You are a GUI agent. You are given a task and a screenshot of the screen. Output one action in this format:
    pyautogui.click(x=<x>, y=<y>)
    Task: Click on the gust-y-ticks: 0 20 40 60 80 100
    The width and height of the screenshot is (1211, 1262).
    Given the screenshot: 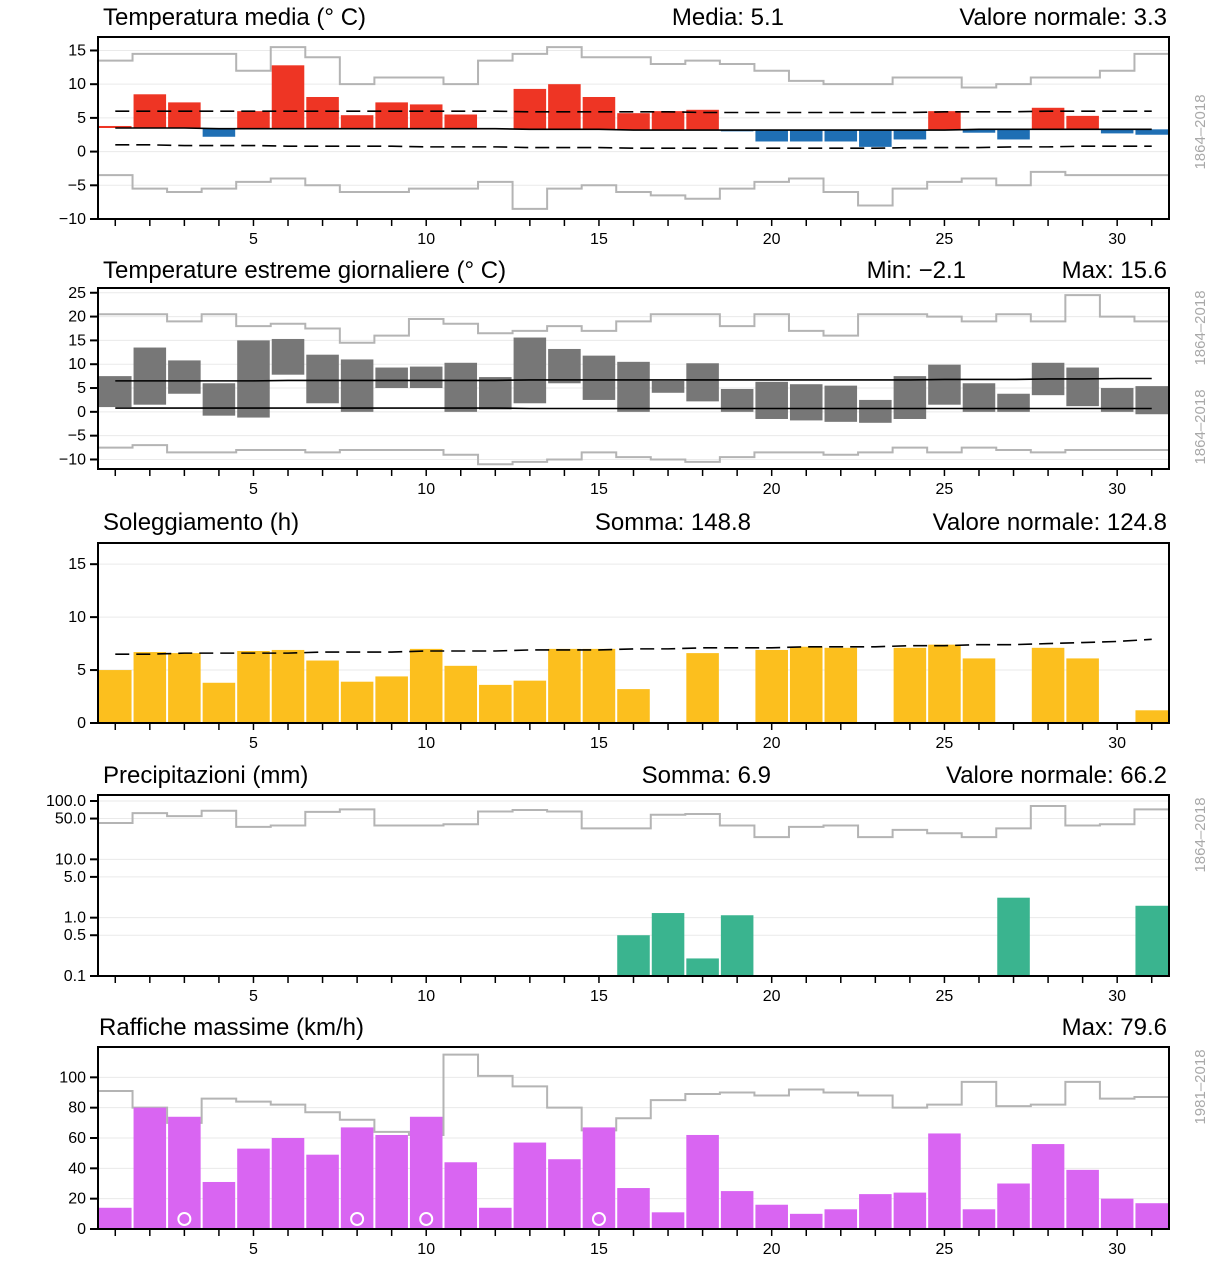 What is the action you would take?
    pyautogui.click(x=78, y=1153)
    